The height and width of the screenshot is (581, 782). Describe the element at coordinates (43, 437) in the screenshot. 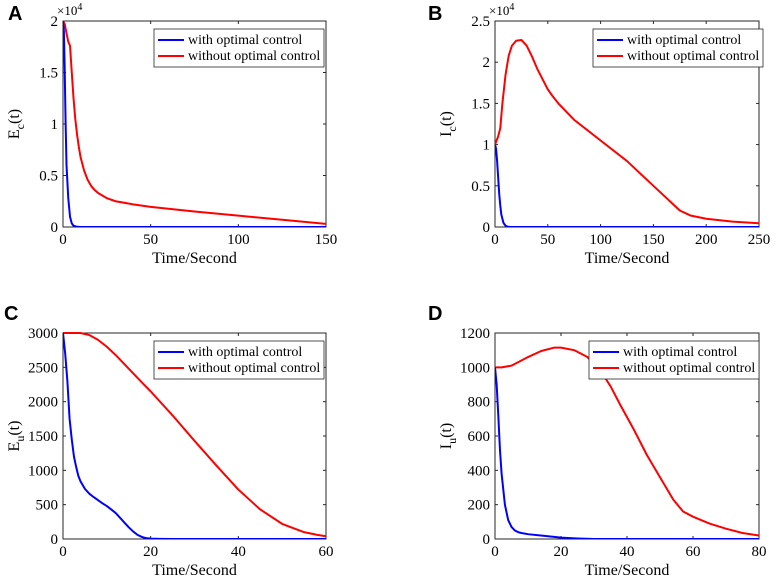

I see `y-tick-label: 1500` at that location.